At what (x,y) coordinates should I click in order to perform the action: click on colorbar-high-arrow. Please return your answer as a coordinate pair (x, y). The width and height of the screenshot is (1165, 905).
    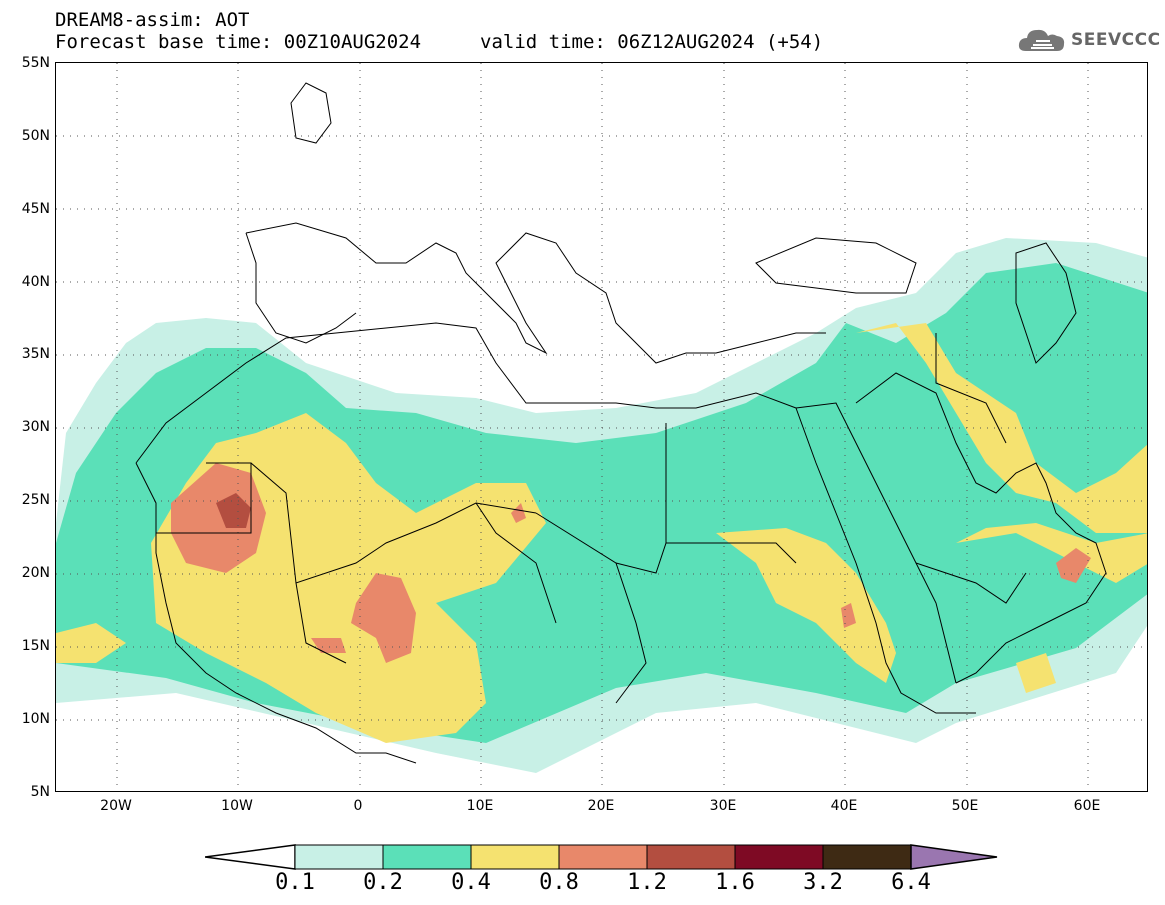
    Looking at the image, I should click on (954, 857).